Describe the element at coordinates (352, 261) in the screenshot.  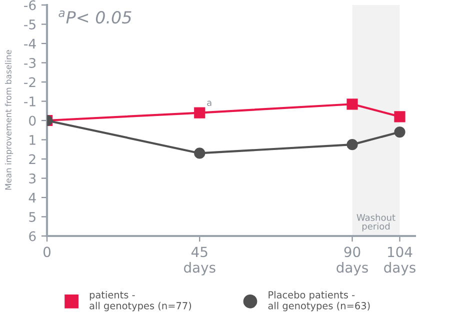
I see `x-tick-label: 90 days` at that location.